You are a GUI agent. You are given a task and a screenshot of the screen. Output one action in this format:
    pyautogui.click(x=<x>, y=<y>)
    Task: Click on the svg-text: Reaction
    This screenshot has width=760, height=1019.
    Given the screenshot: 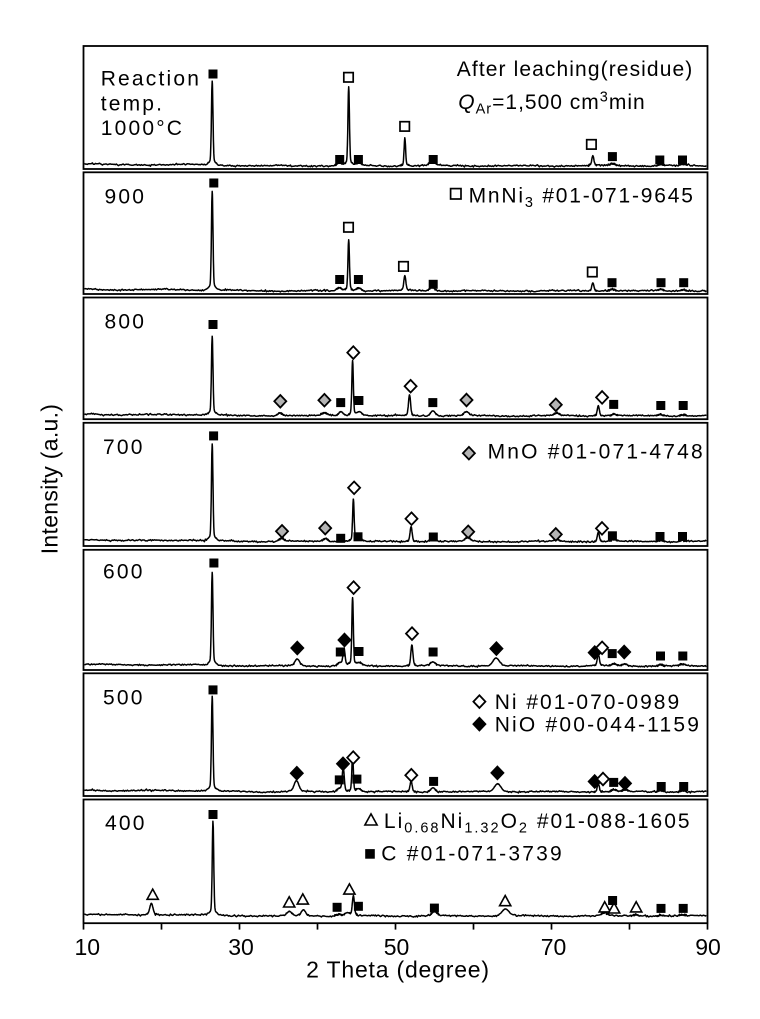 What is the action you would take?
    pyautogui.click(x=151, y=79)
    